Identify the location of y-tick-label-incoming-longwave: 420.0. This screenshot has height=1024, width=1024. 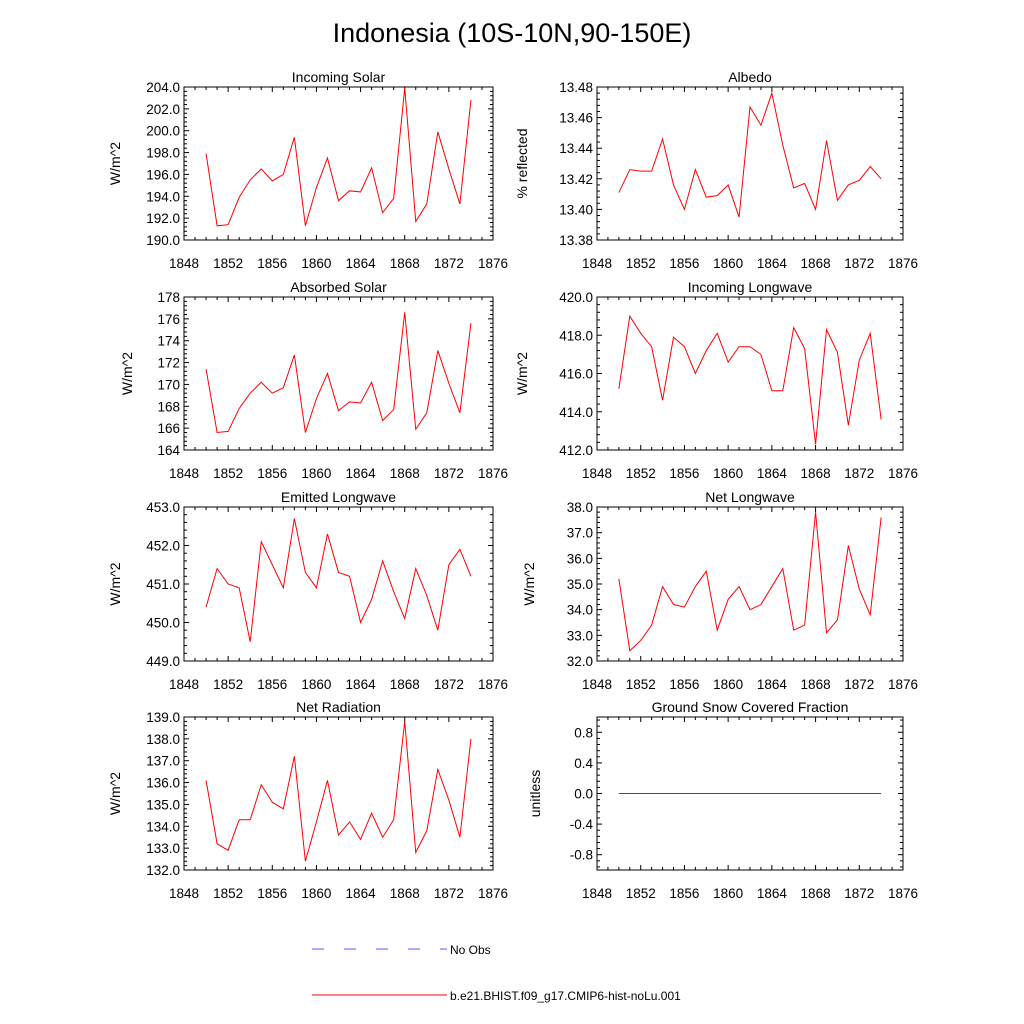
(576, 297).